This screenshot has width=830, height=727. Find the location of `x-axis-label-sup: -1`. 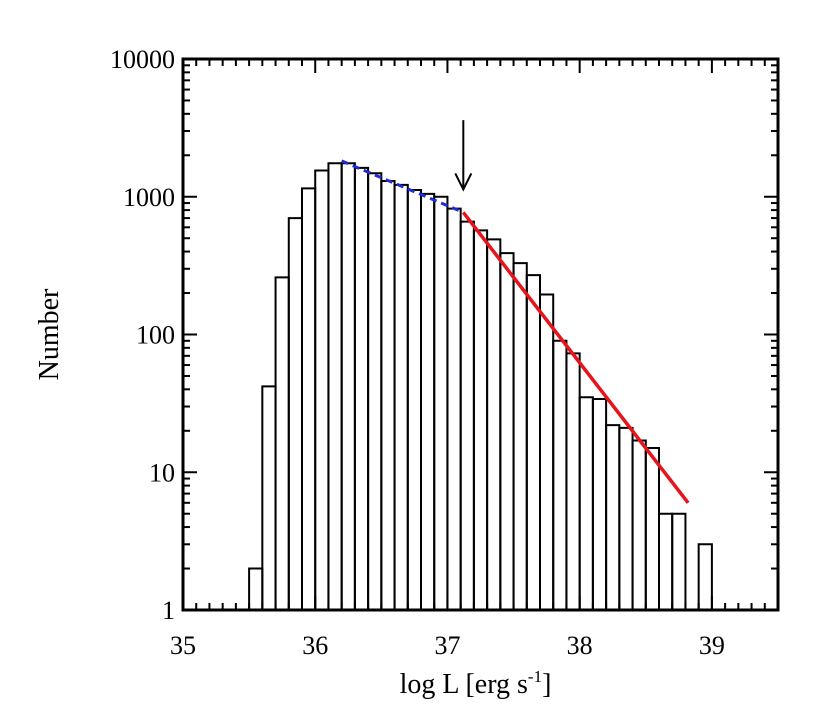

x-axis-label-sup: -1 is located at coordinates (535, 676).